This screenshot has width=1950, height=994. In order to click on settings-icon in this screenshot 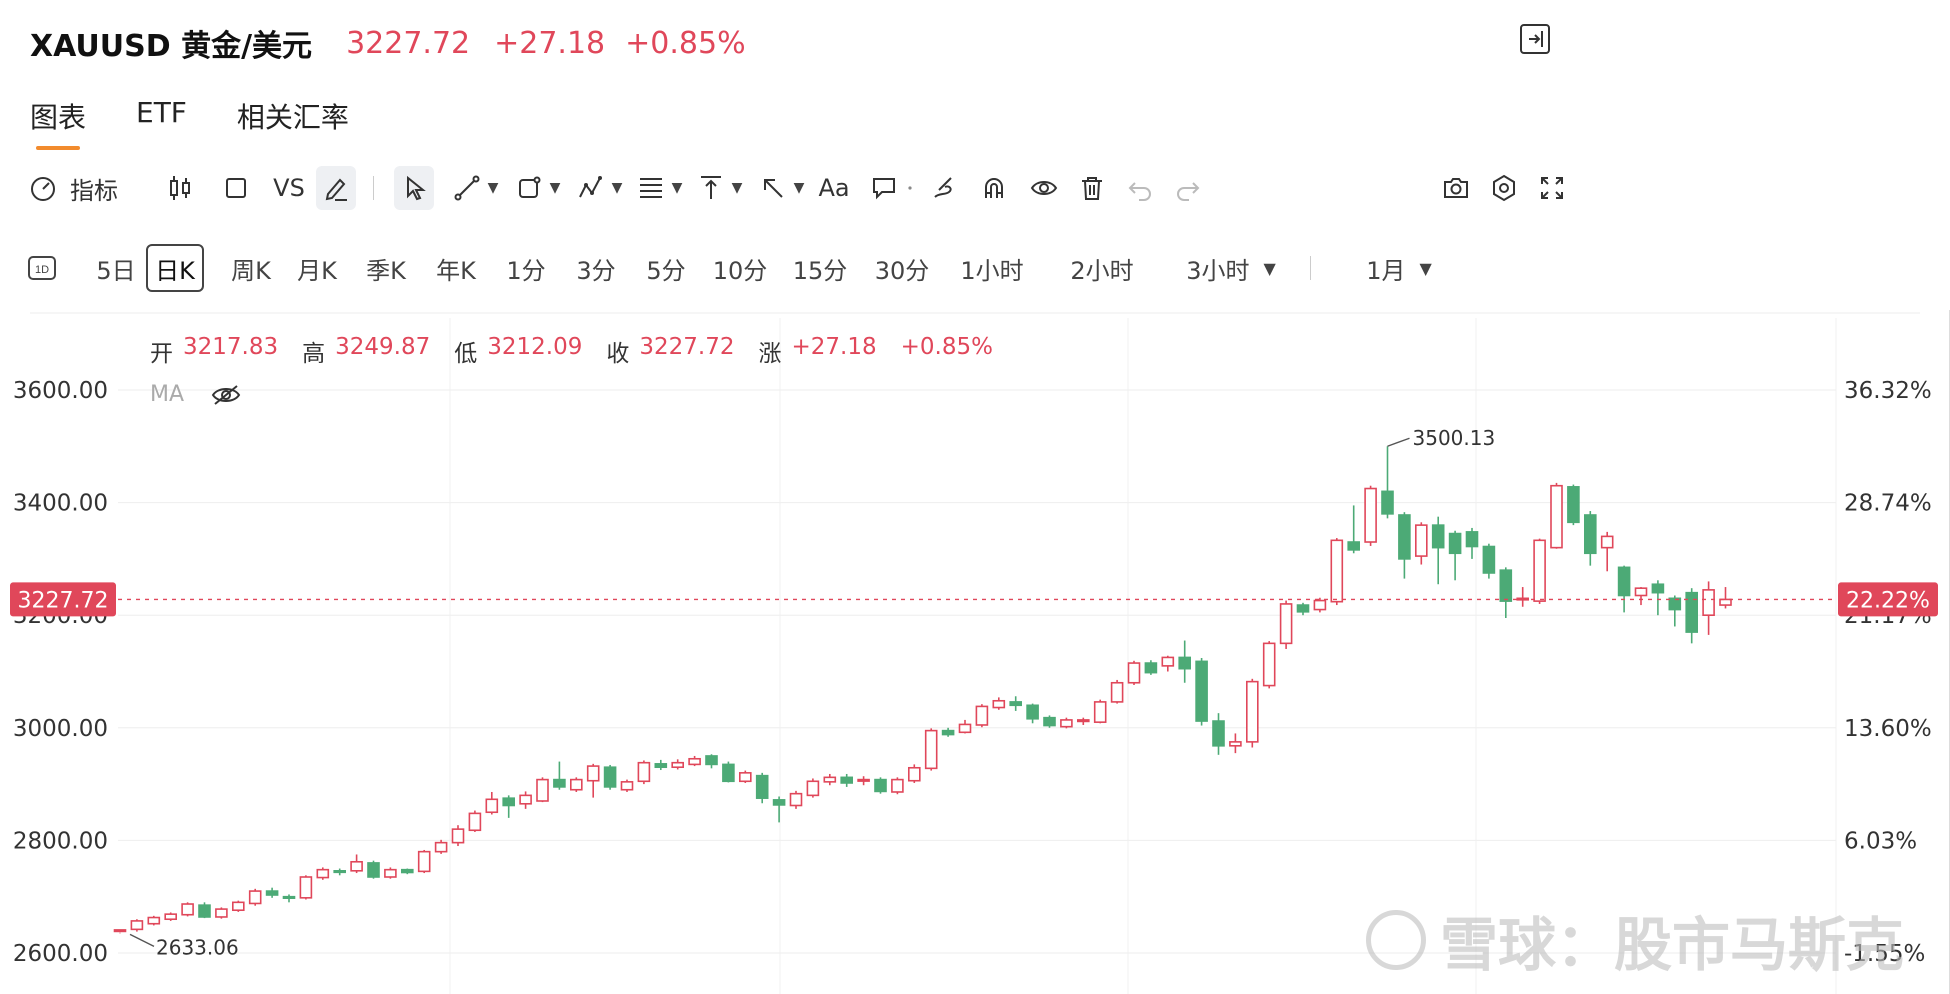, I will do `click(1504, 188)`.